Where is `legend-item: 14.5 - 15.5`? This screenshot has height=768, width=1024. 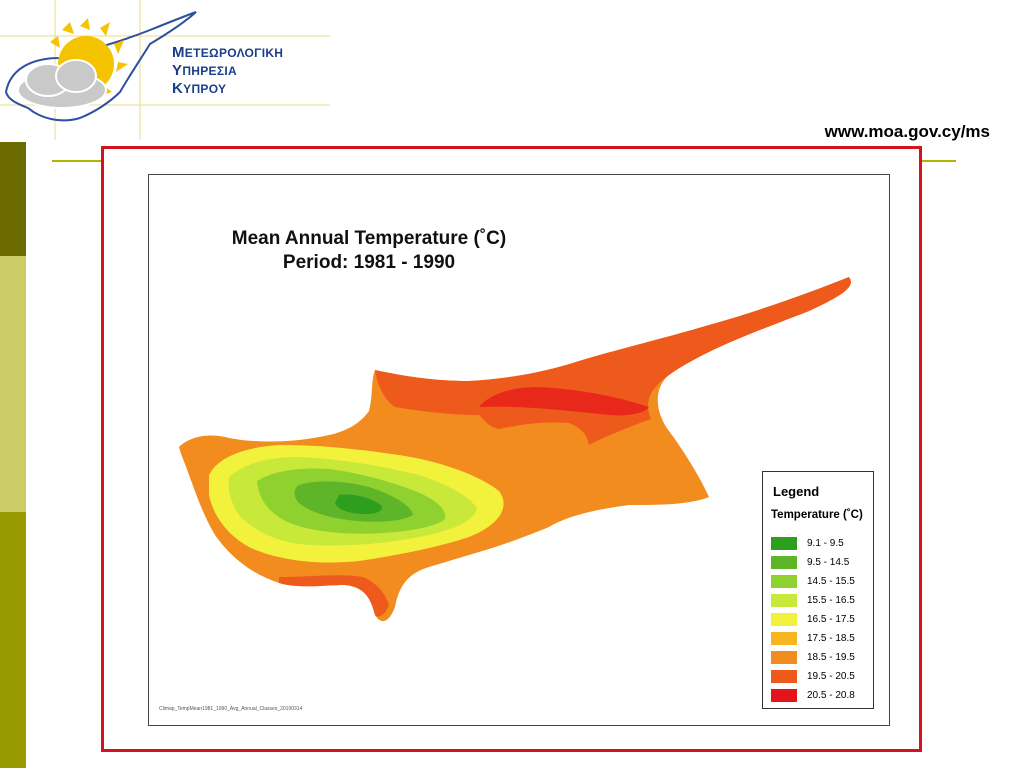
legend-item: 14.5 - 15.5 is located at coordinates (813, 581).